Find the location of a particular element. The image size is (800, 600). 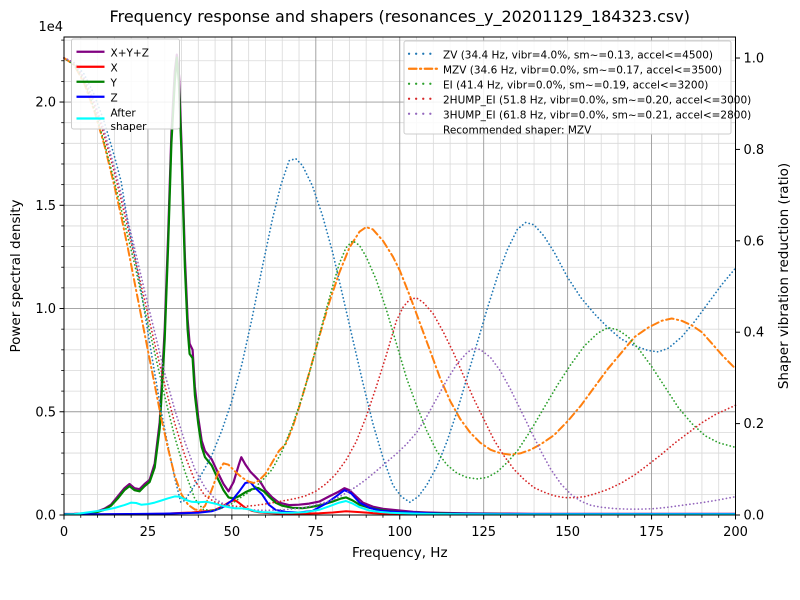

x-tick-label: 25 is located at coordinates (148, 532).